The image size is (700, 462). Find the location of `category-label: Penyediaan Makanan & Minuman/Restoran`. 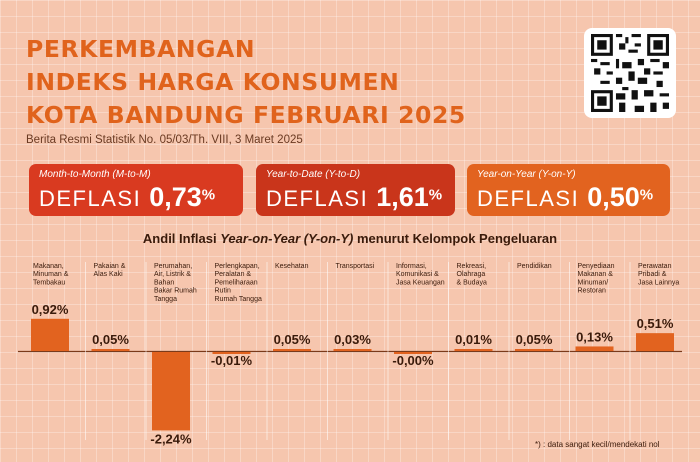

category-label: Penyediaan Makanan & Minuman/Restoran is located at coordinates (596, 279).